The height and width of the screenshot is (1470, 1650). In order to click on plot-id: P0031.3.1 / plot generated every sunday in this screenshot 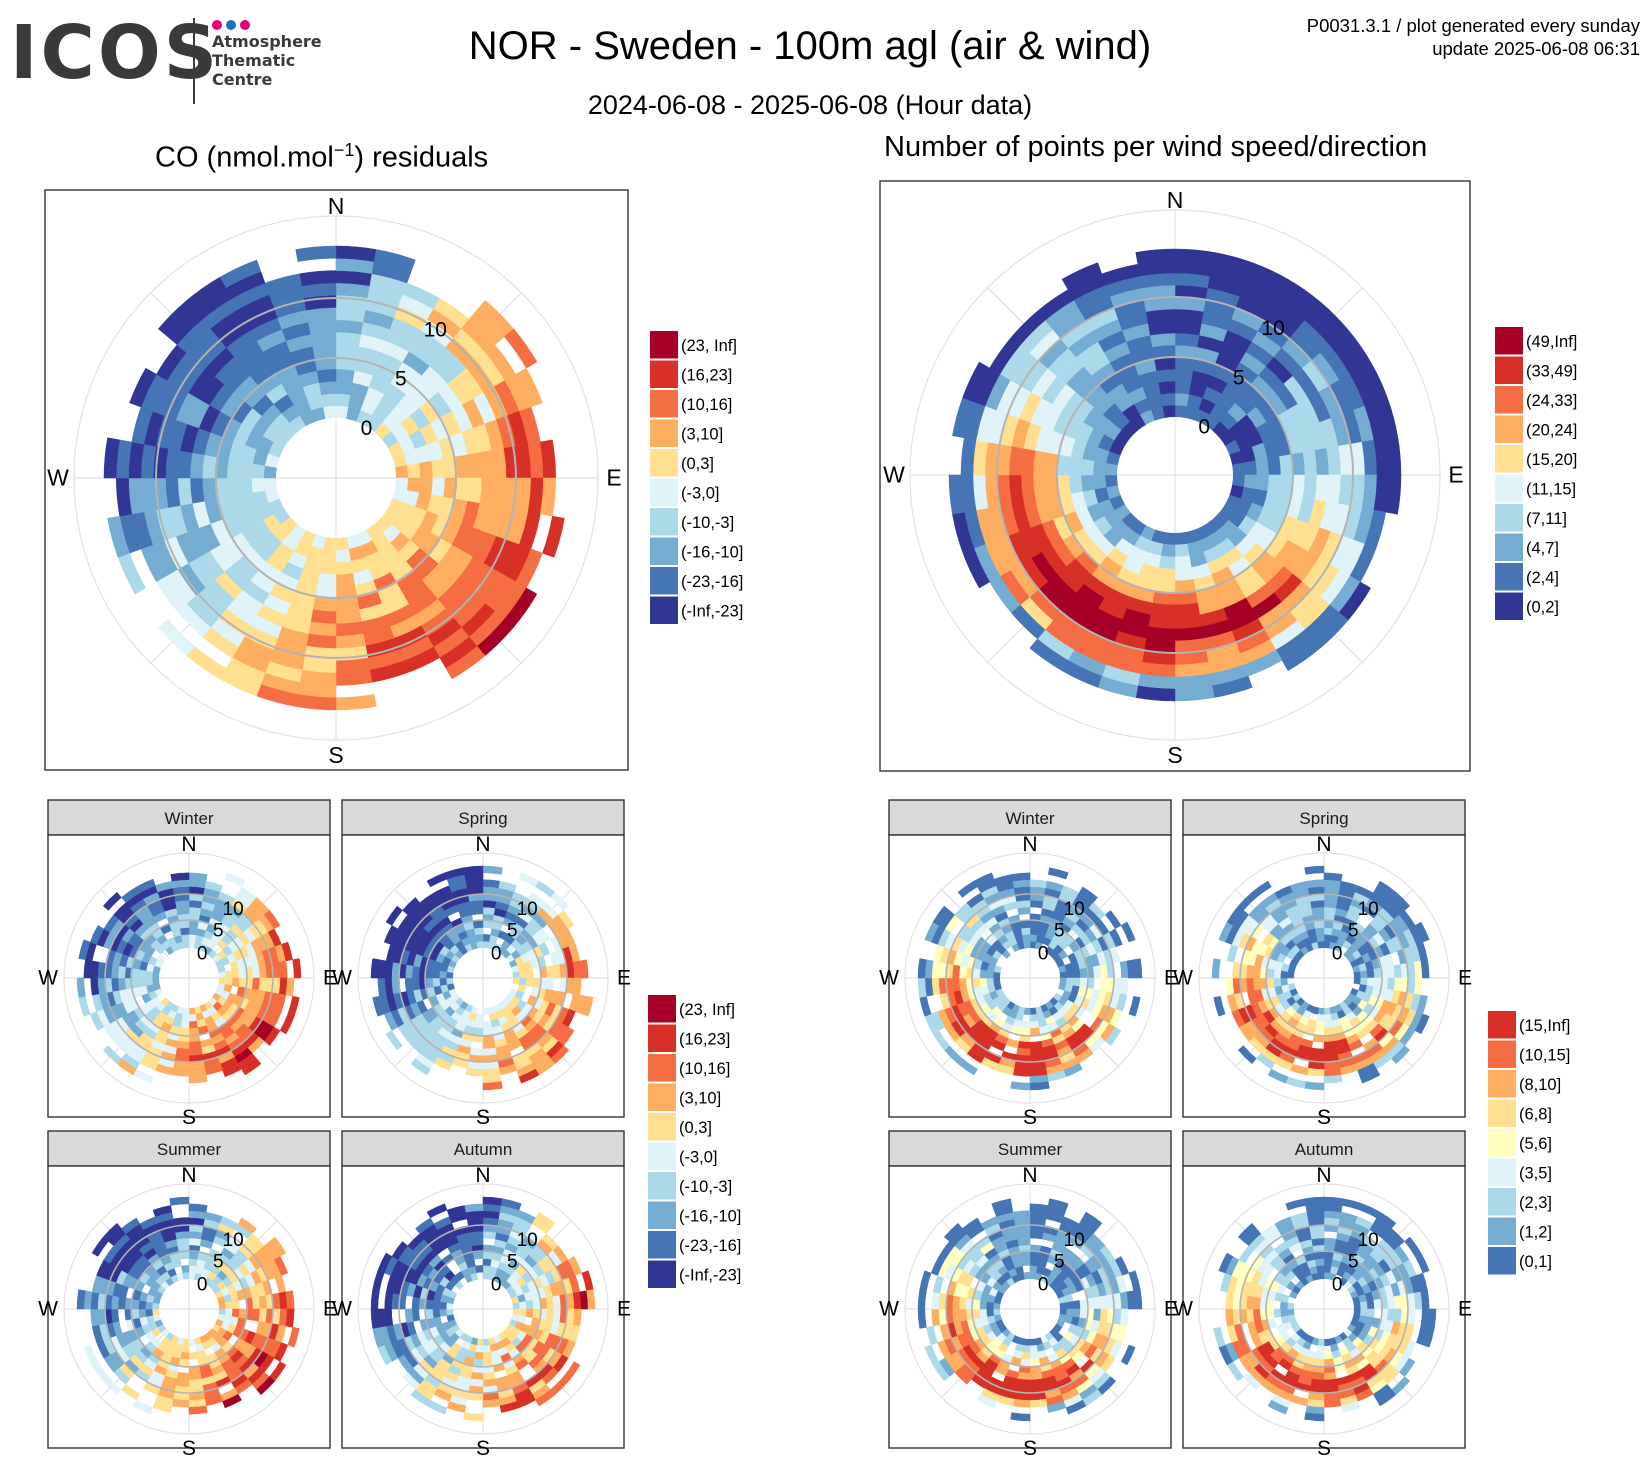, I will do `click(1473, 25)`.